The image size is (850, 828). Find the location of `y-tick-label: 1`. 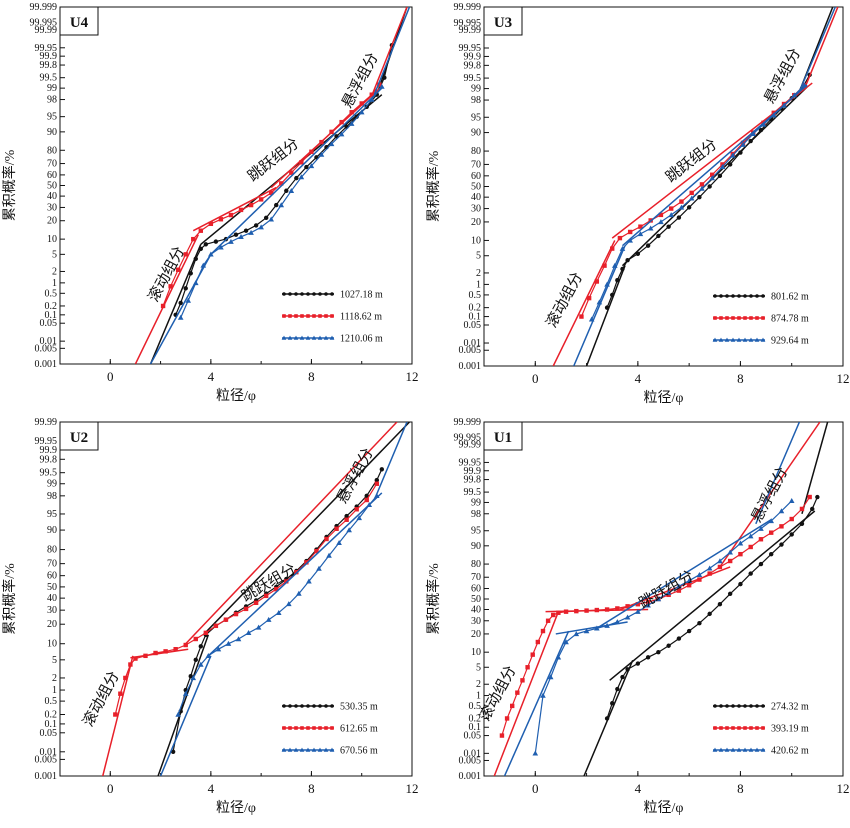

y-tick-label: 1 is located at coordinates (478, 696).